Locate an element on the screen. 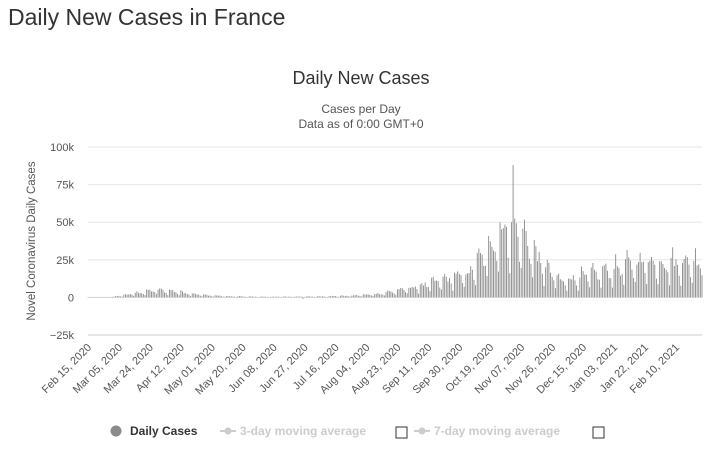  legend-3day-marker-icon is located at coordinates (228, 431).